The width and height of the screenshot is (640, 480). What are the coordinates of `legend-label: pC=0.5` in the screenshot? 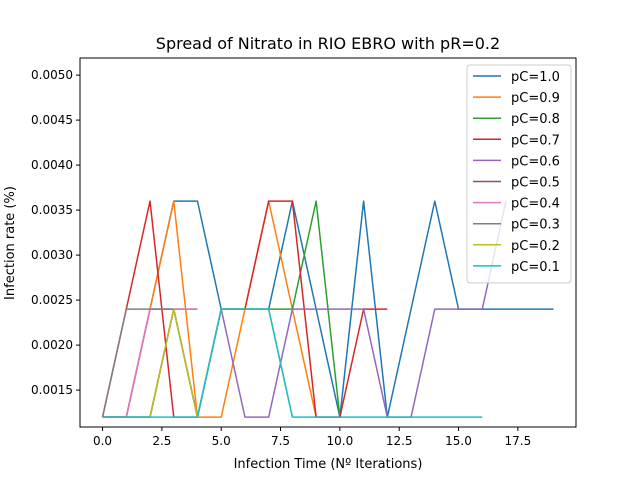 It's located at (535, 183).